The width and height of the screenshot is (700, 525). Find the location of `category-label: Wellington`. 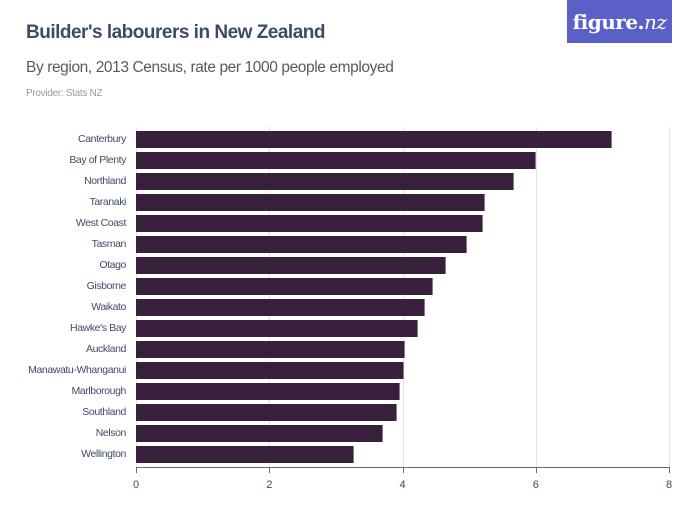

category-label: Wellington is located at coordinates (103, 454).